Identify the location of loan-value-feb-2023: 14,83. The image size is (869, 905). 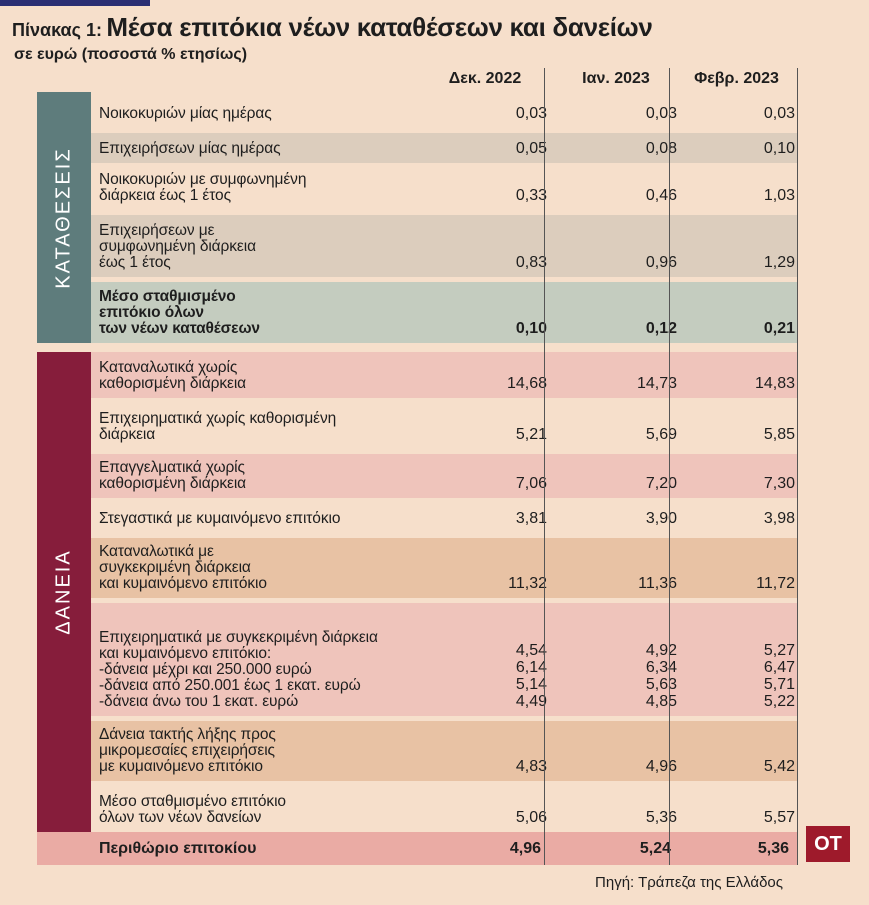
(774, 383).